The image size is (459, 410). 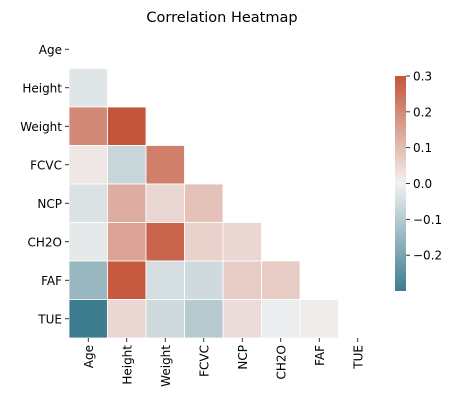 What do you see at coordinates (127, 319) in the screenshot?
I see `heatmap-cell-tue-height` at bounding box center [127, 319].